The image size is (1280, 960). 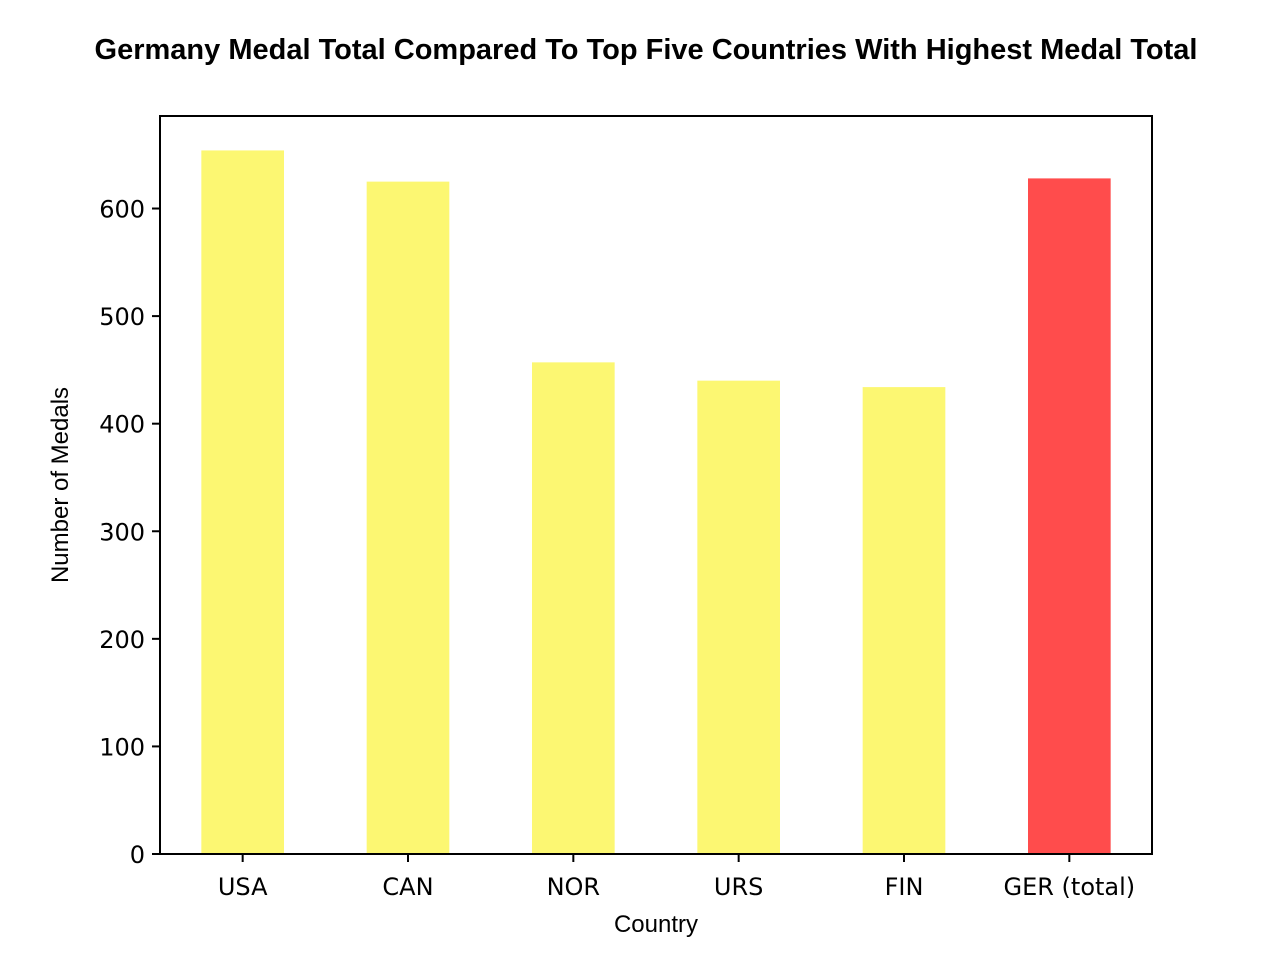 What do you see at coordinates (407, 887) in the screenshot?
I see `x-tick-label: CAN` at bounding box center [407, 887].